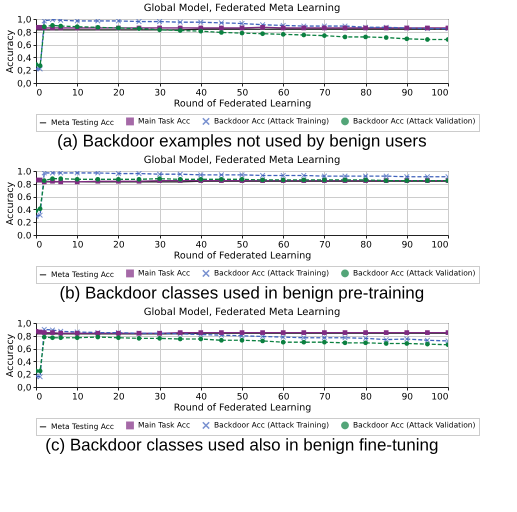 Image resolution: width=517 pixels, height=512 pixels. What do you see at coordinates (24, 211) in the screenshot?
I see `y-tick-label: 0.4` at bounding box center [24, 211].